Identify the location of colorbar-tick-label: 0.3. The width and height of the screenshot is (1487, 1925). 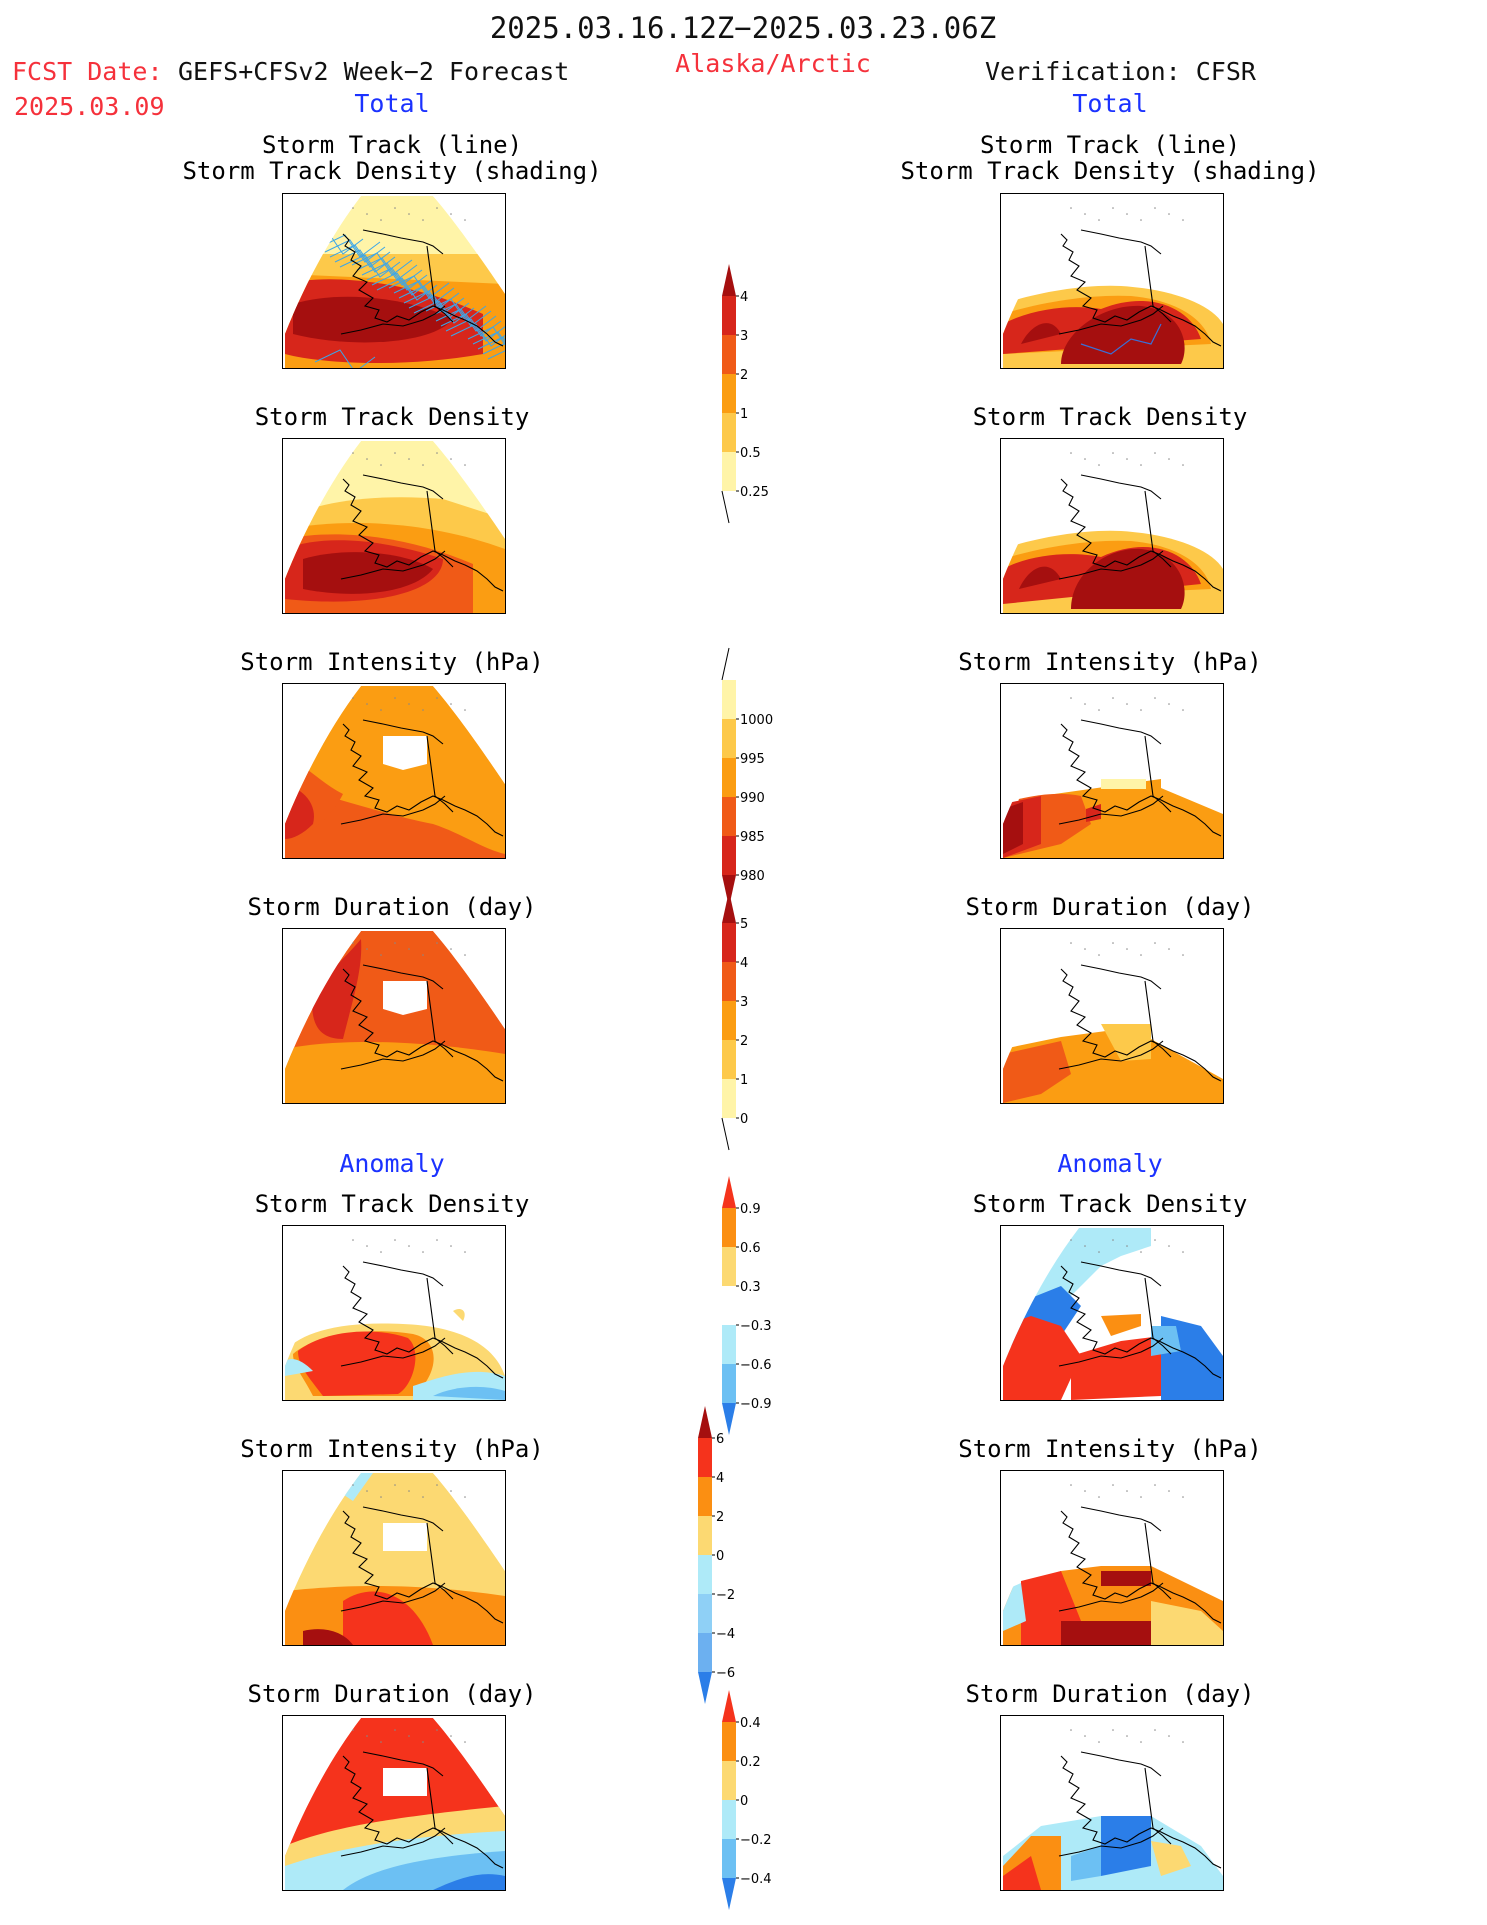
(750, 1287).